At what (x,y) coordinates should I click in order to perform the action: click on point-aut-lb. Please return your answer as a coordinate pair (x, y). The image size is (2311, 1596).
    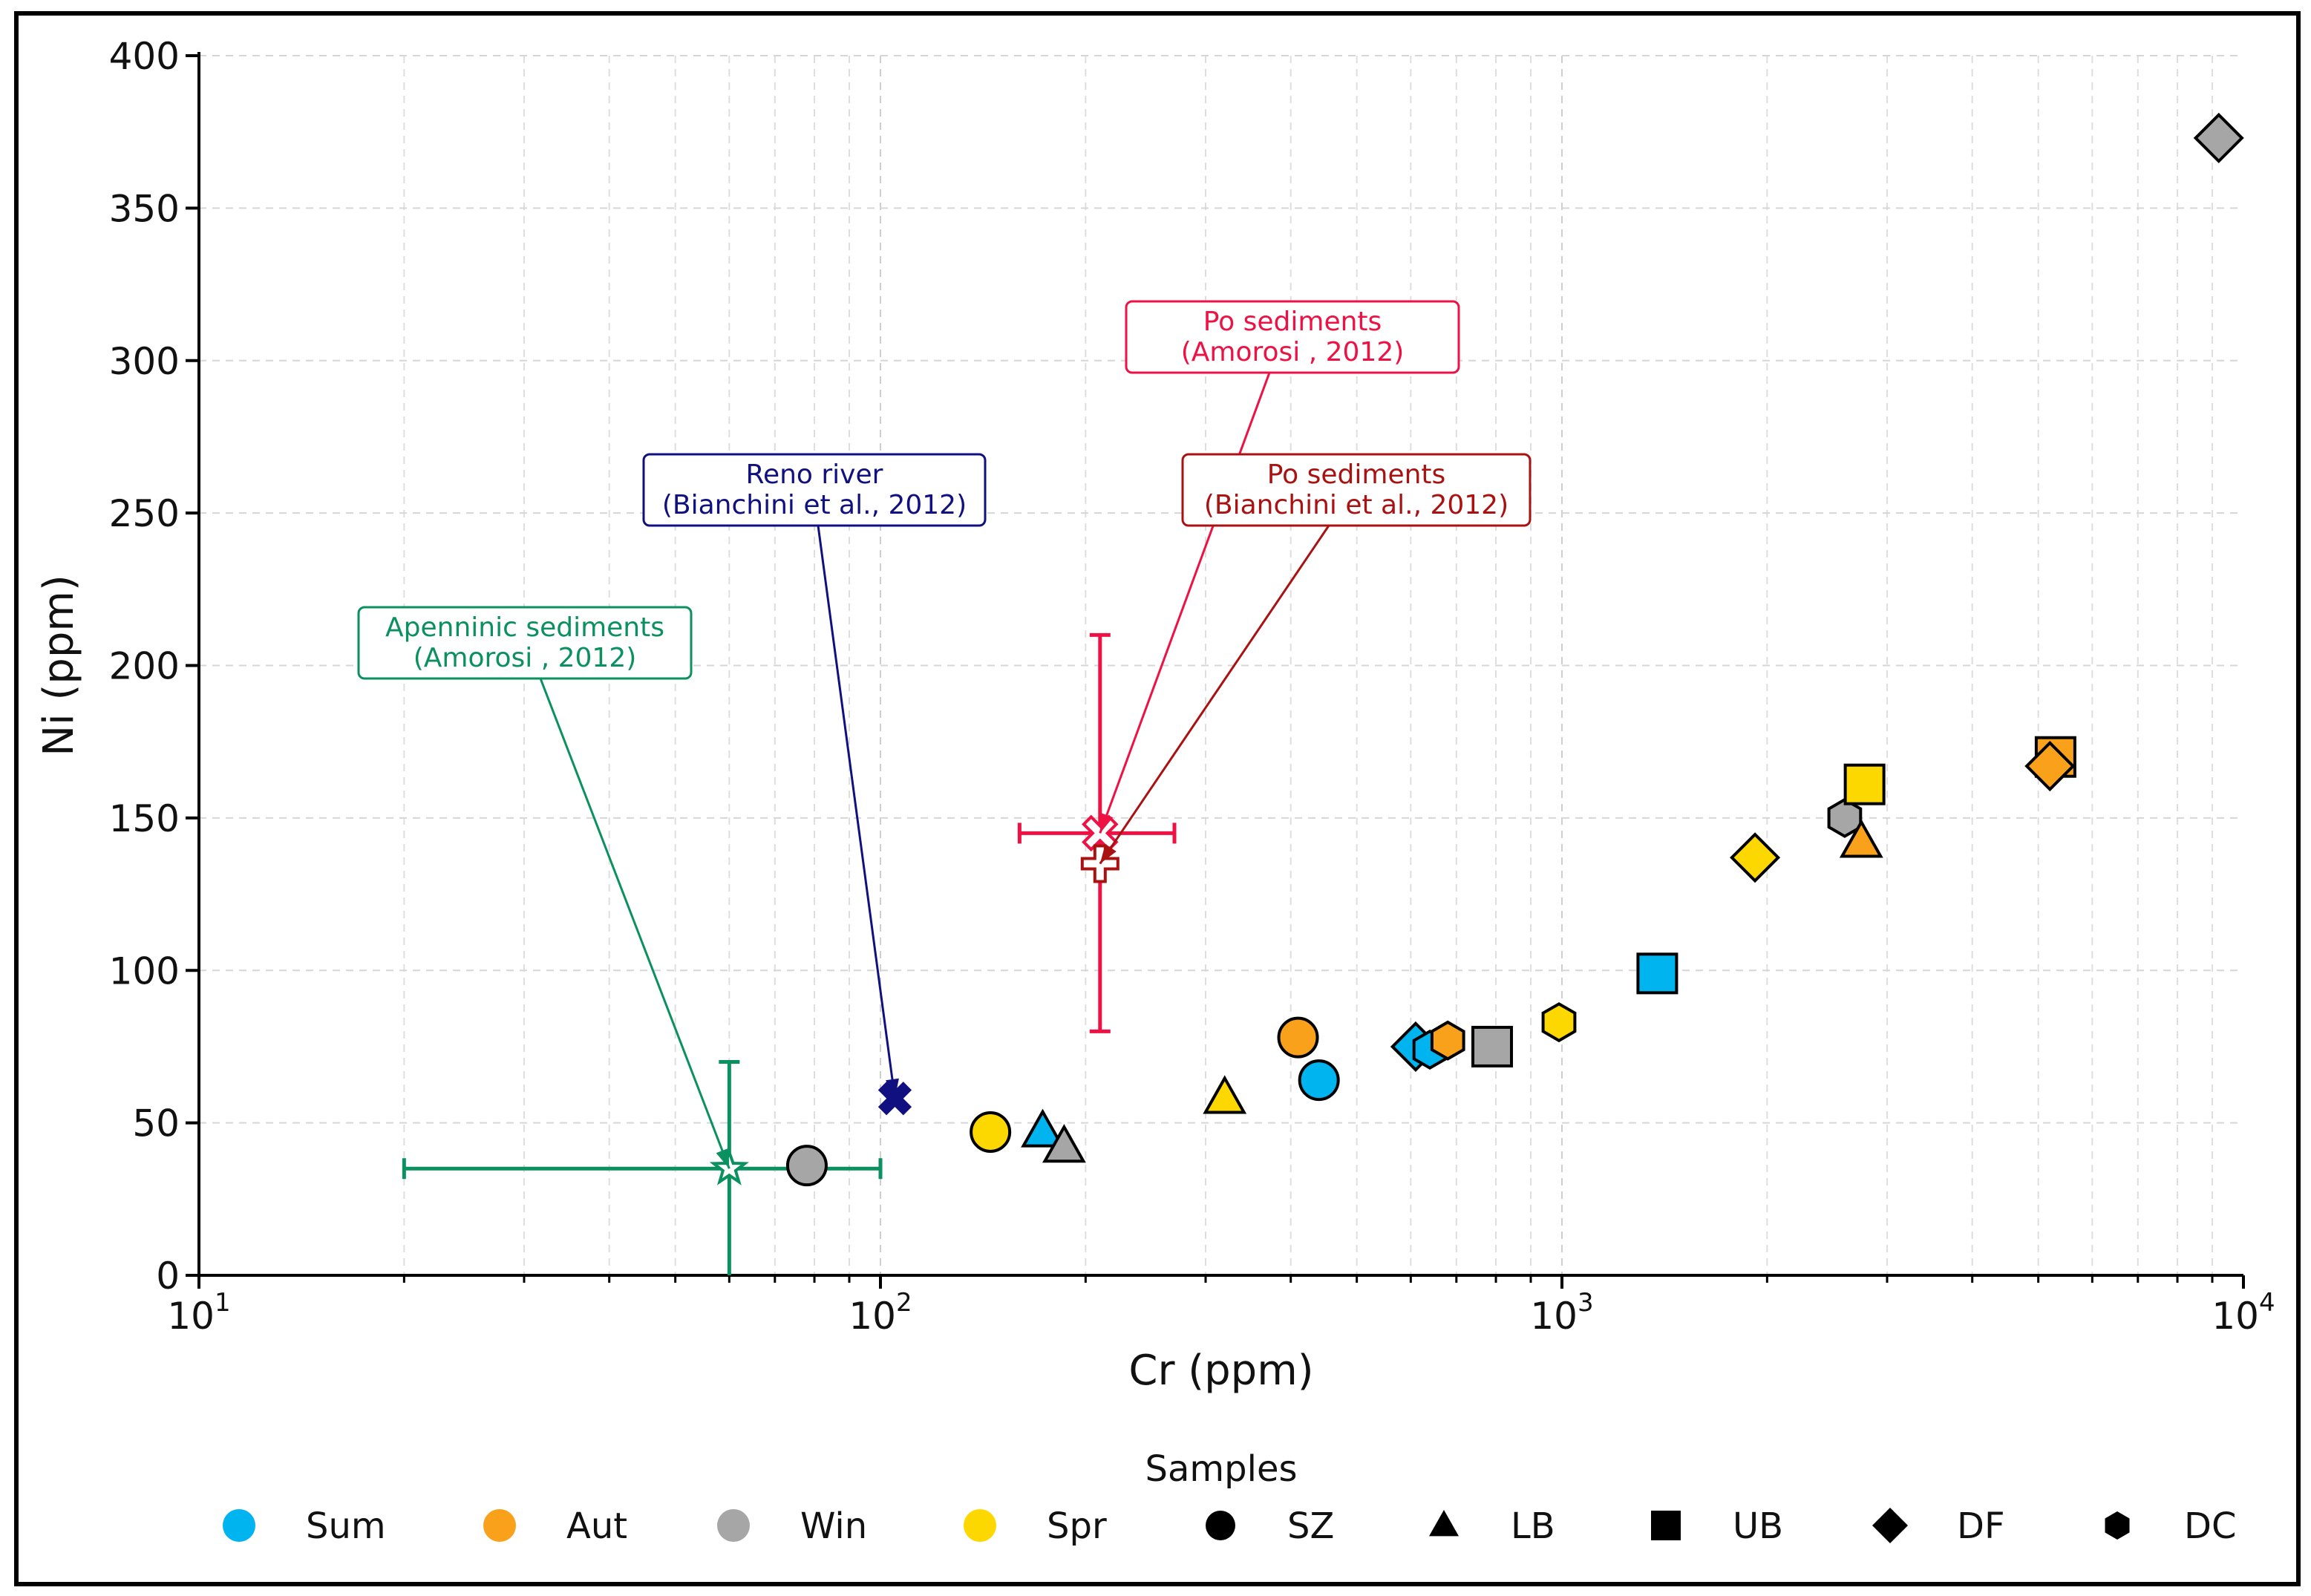
    Looking at the image, I should click on (1861, 839).